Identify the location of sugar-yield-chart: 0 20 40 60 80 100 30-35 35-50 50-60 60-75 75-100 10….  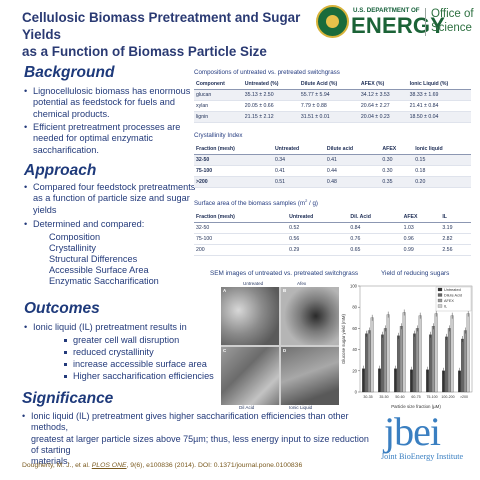
(407, 346).